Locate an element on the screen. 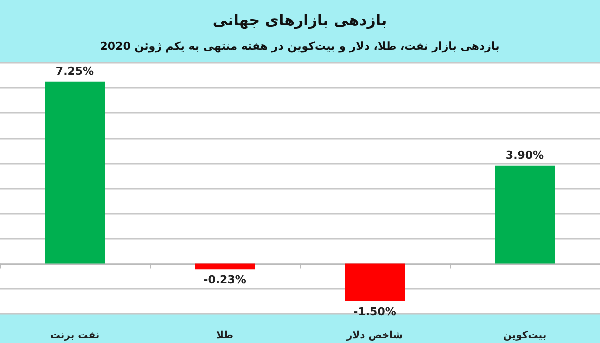 This screenshot has height=343, width=600. data-label: 3.90% is located at coordinates (525, 155).